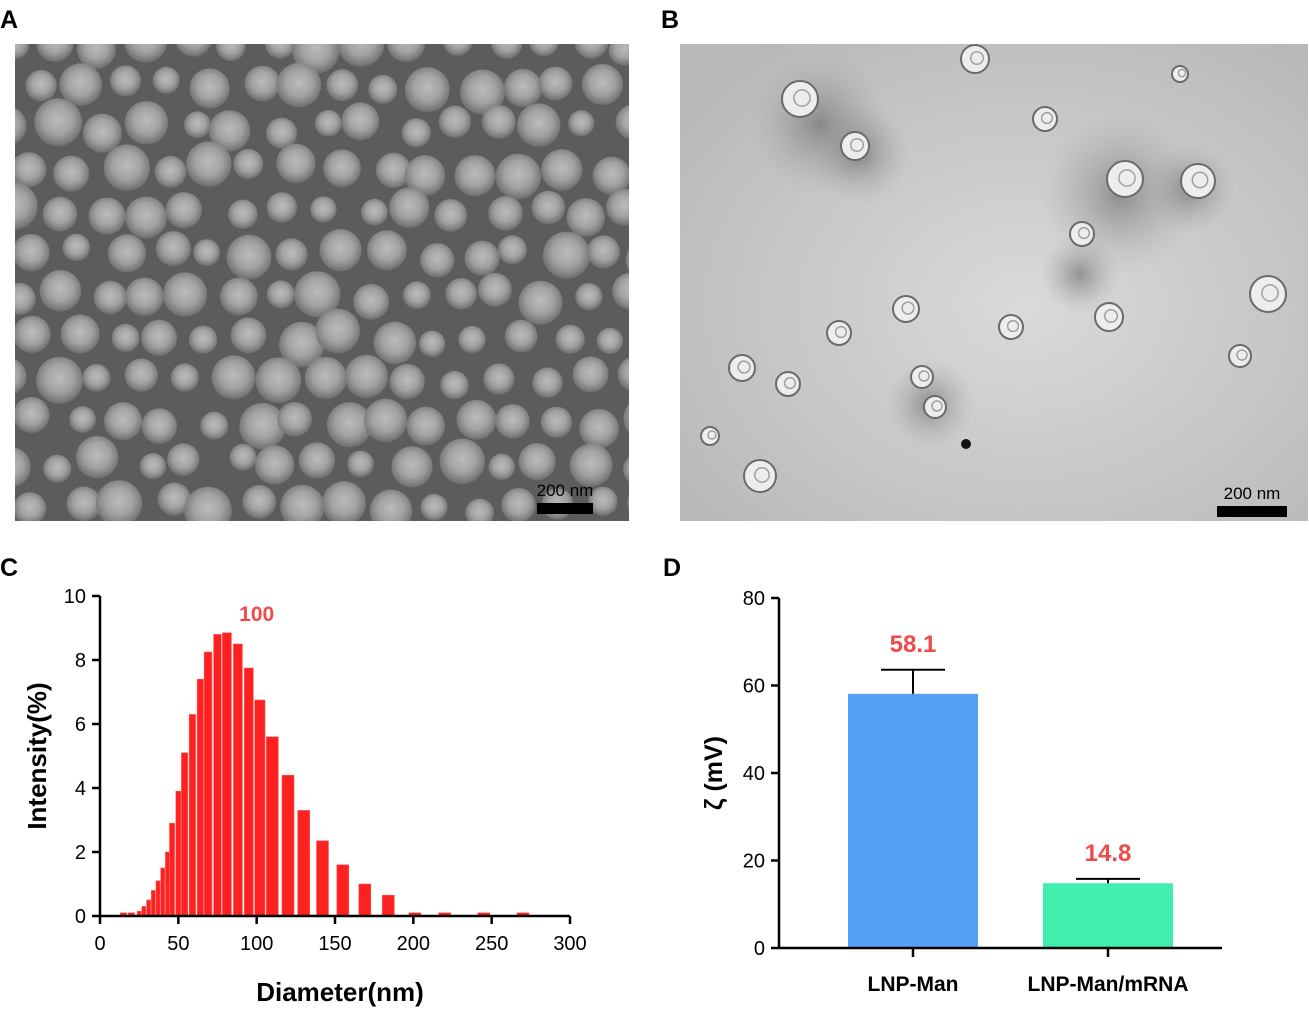  Describe the element at coordinates (966, 444) in the screenshot. I see `tem-debris` at that location.